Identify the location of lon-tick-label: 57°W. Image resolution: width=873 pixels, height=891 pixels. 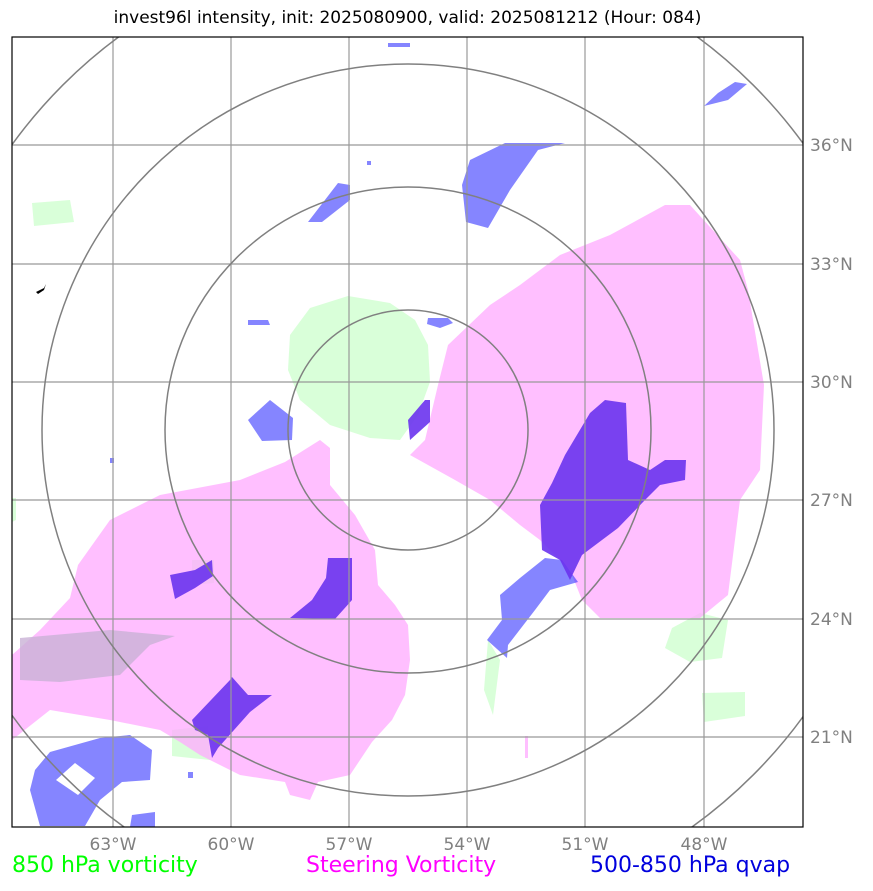
(349, 845).